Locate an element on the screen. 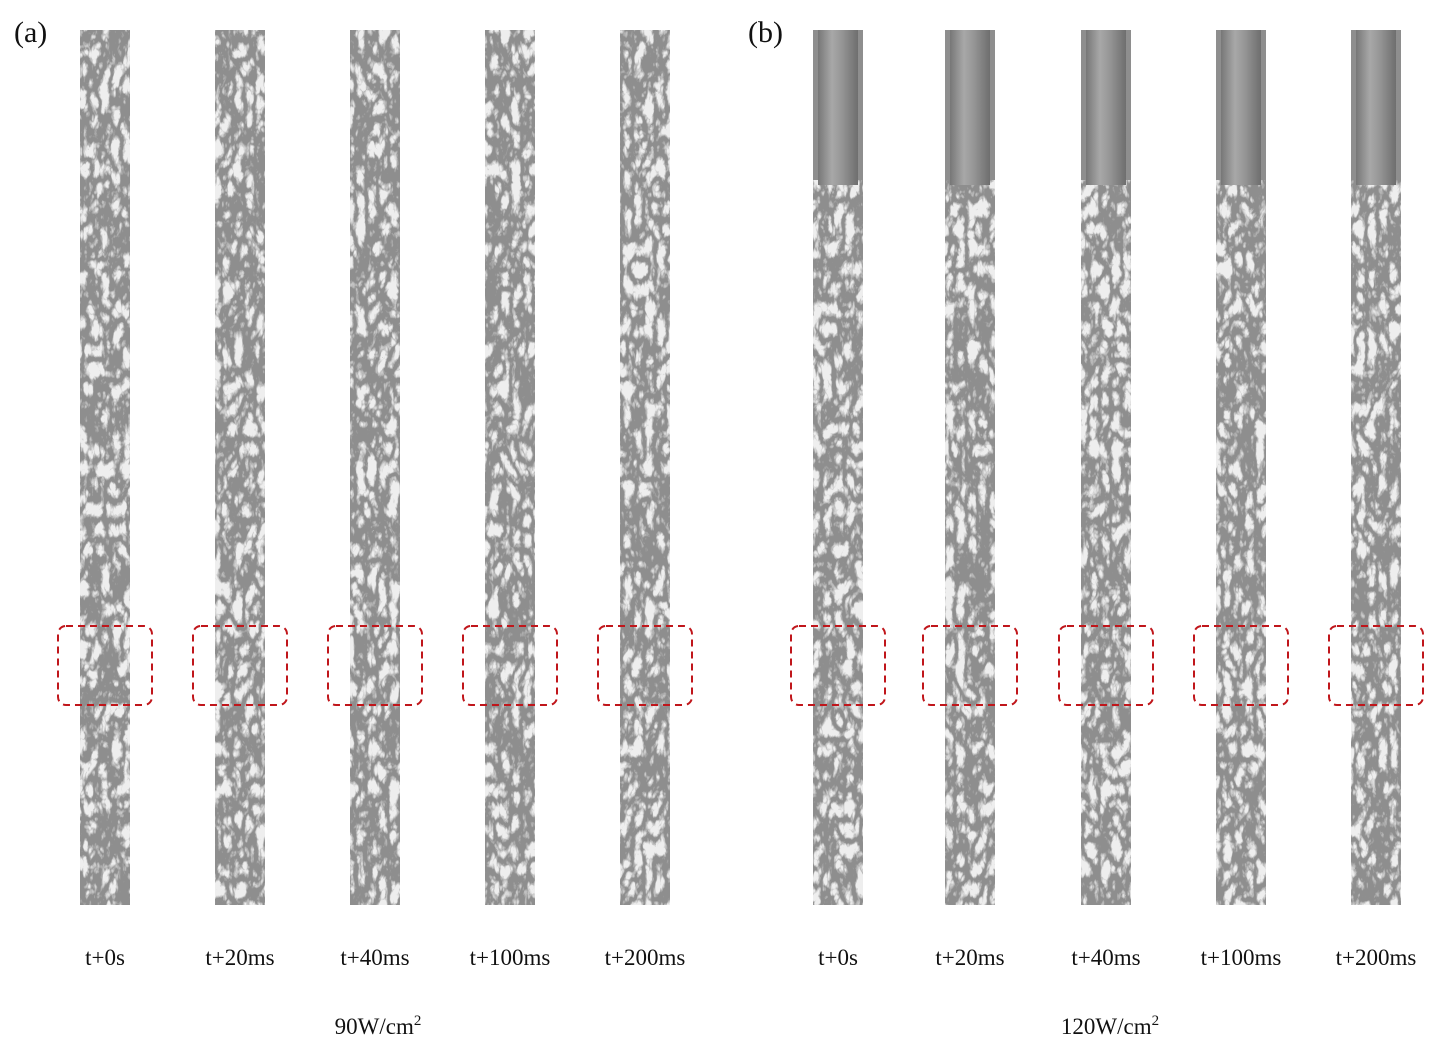 This screenshot has width=1434, height=1046. caption: 90W/cm2 is located at coordinates (378, 1026).